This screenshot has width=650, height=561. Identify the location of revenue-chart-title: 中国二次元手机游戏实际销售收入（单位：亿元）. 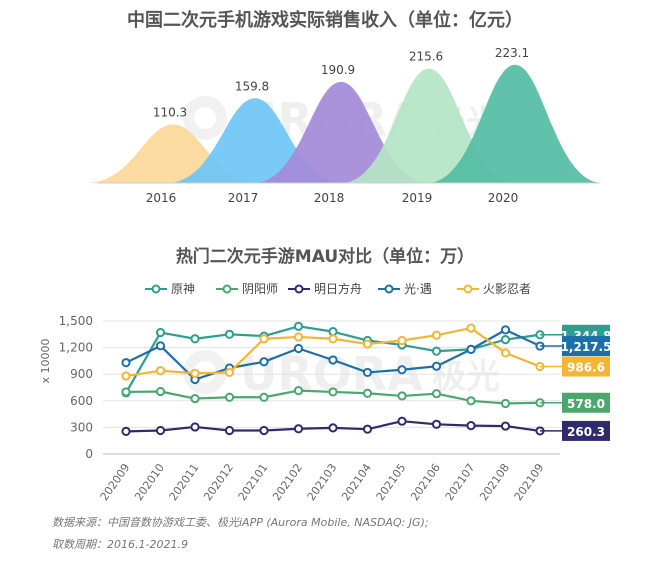
(325, 20).